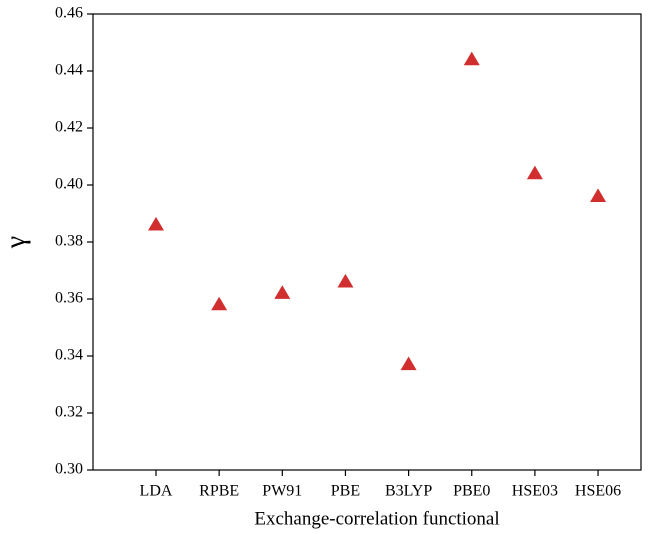  Describe the element at coordinates (69, 70) in the screenshot. I see `y-tick-label: 0.44` at that location.